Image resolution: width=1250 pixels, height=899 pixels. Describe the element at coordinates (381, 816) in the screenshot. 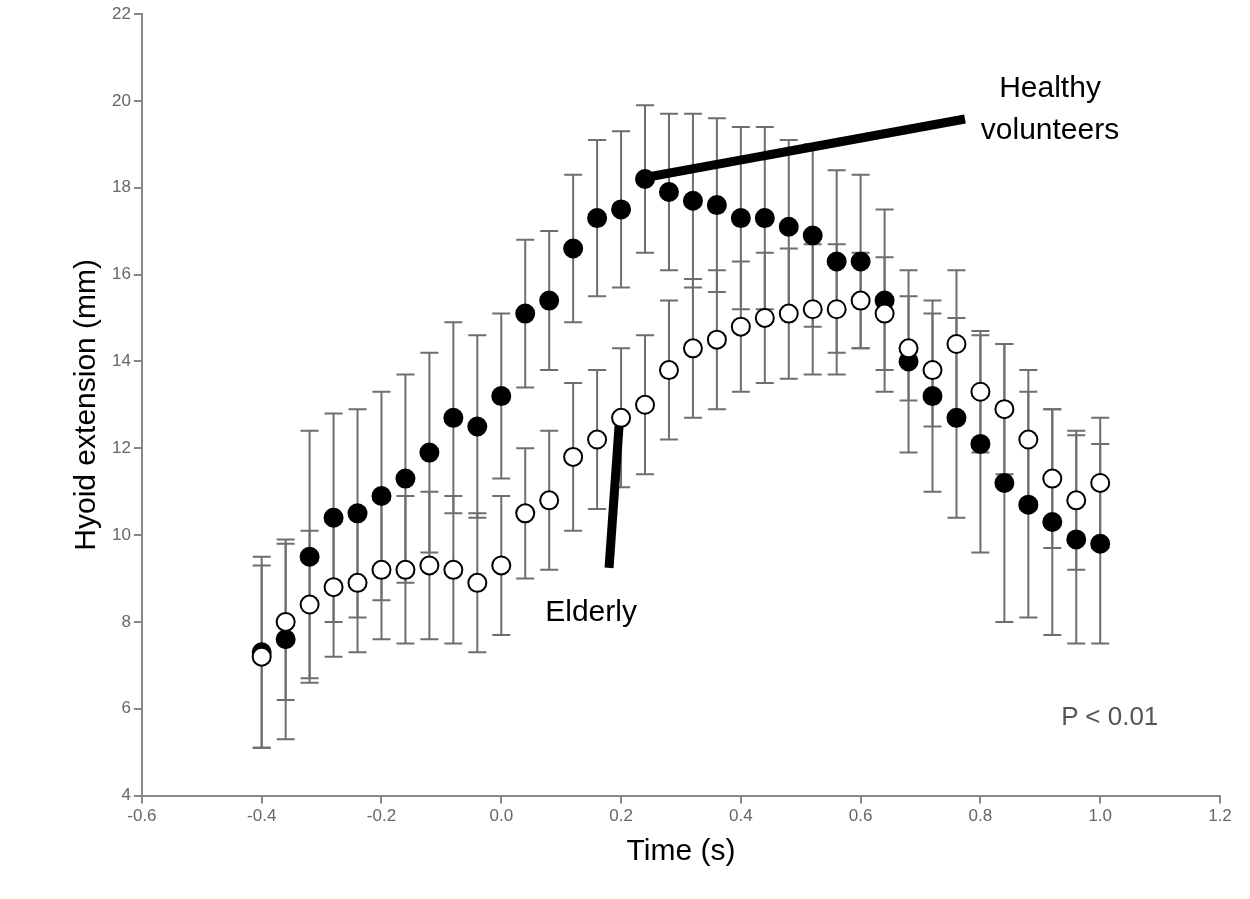

I see `x-tick-label: -0.2` at that location.